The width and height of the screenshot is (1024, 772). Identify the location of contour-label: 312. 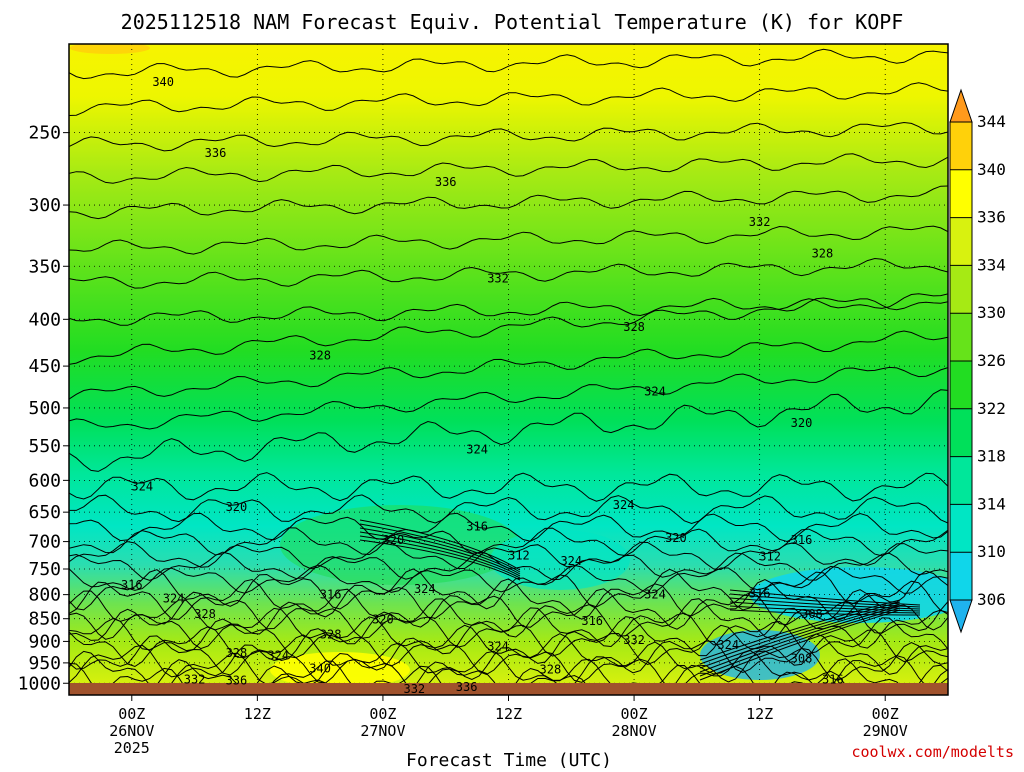
(770, 557).